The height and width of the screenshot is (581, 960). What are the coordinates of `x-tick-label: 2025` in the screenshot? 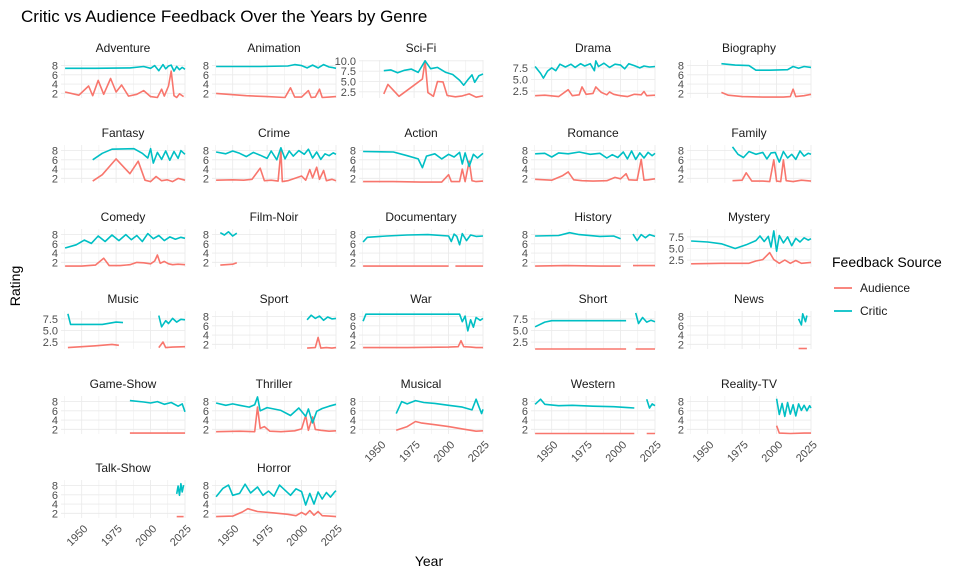 It's located at (479, 452).